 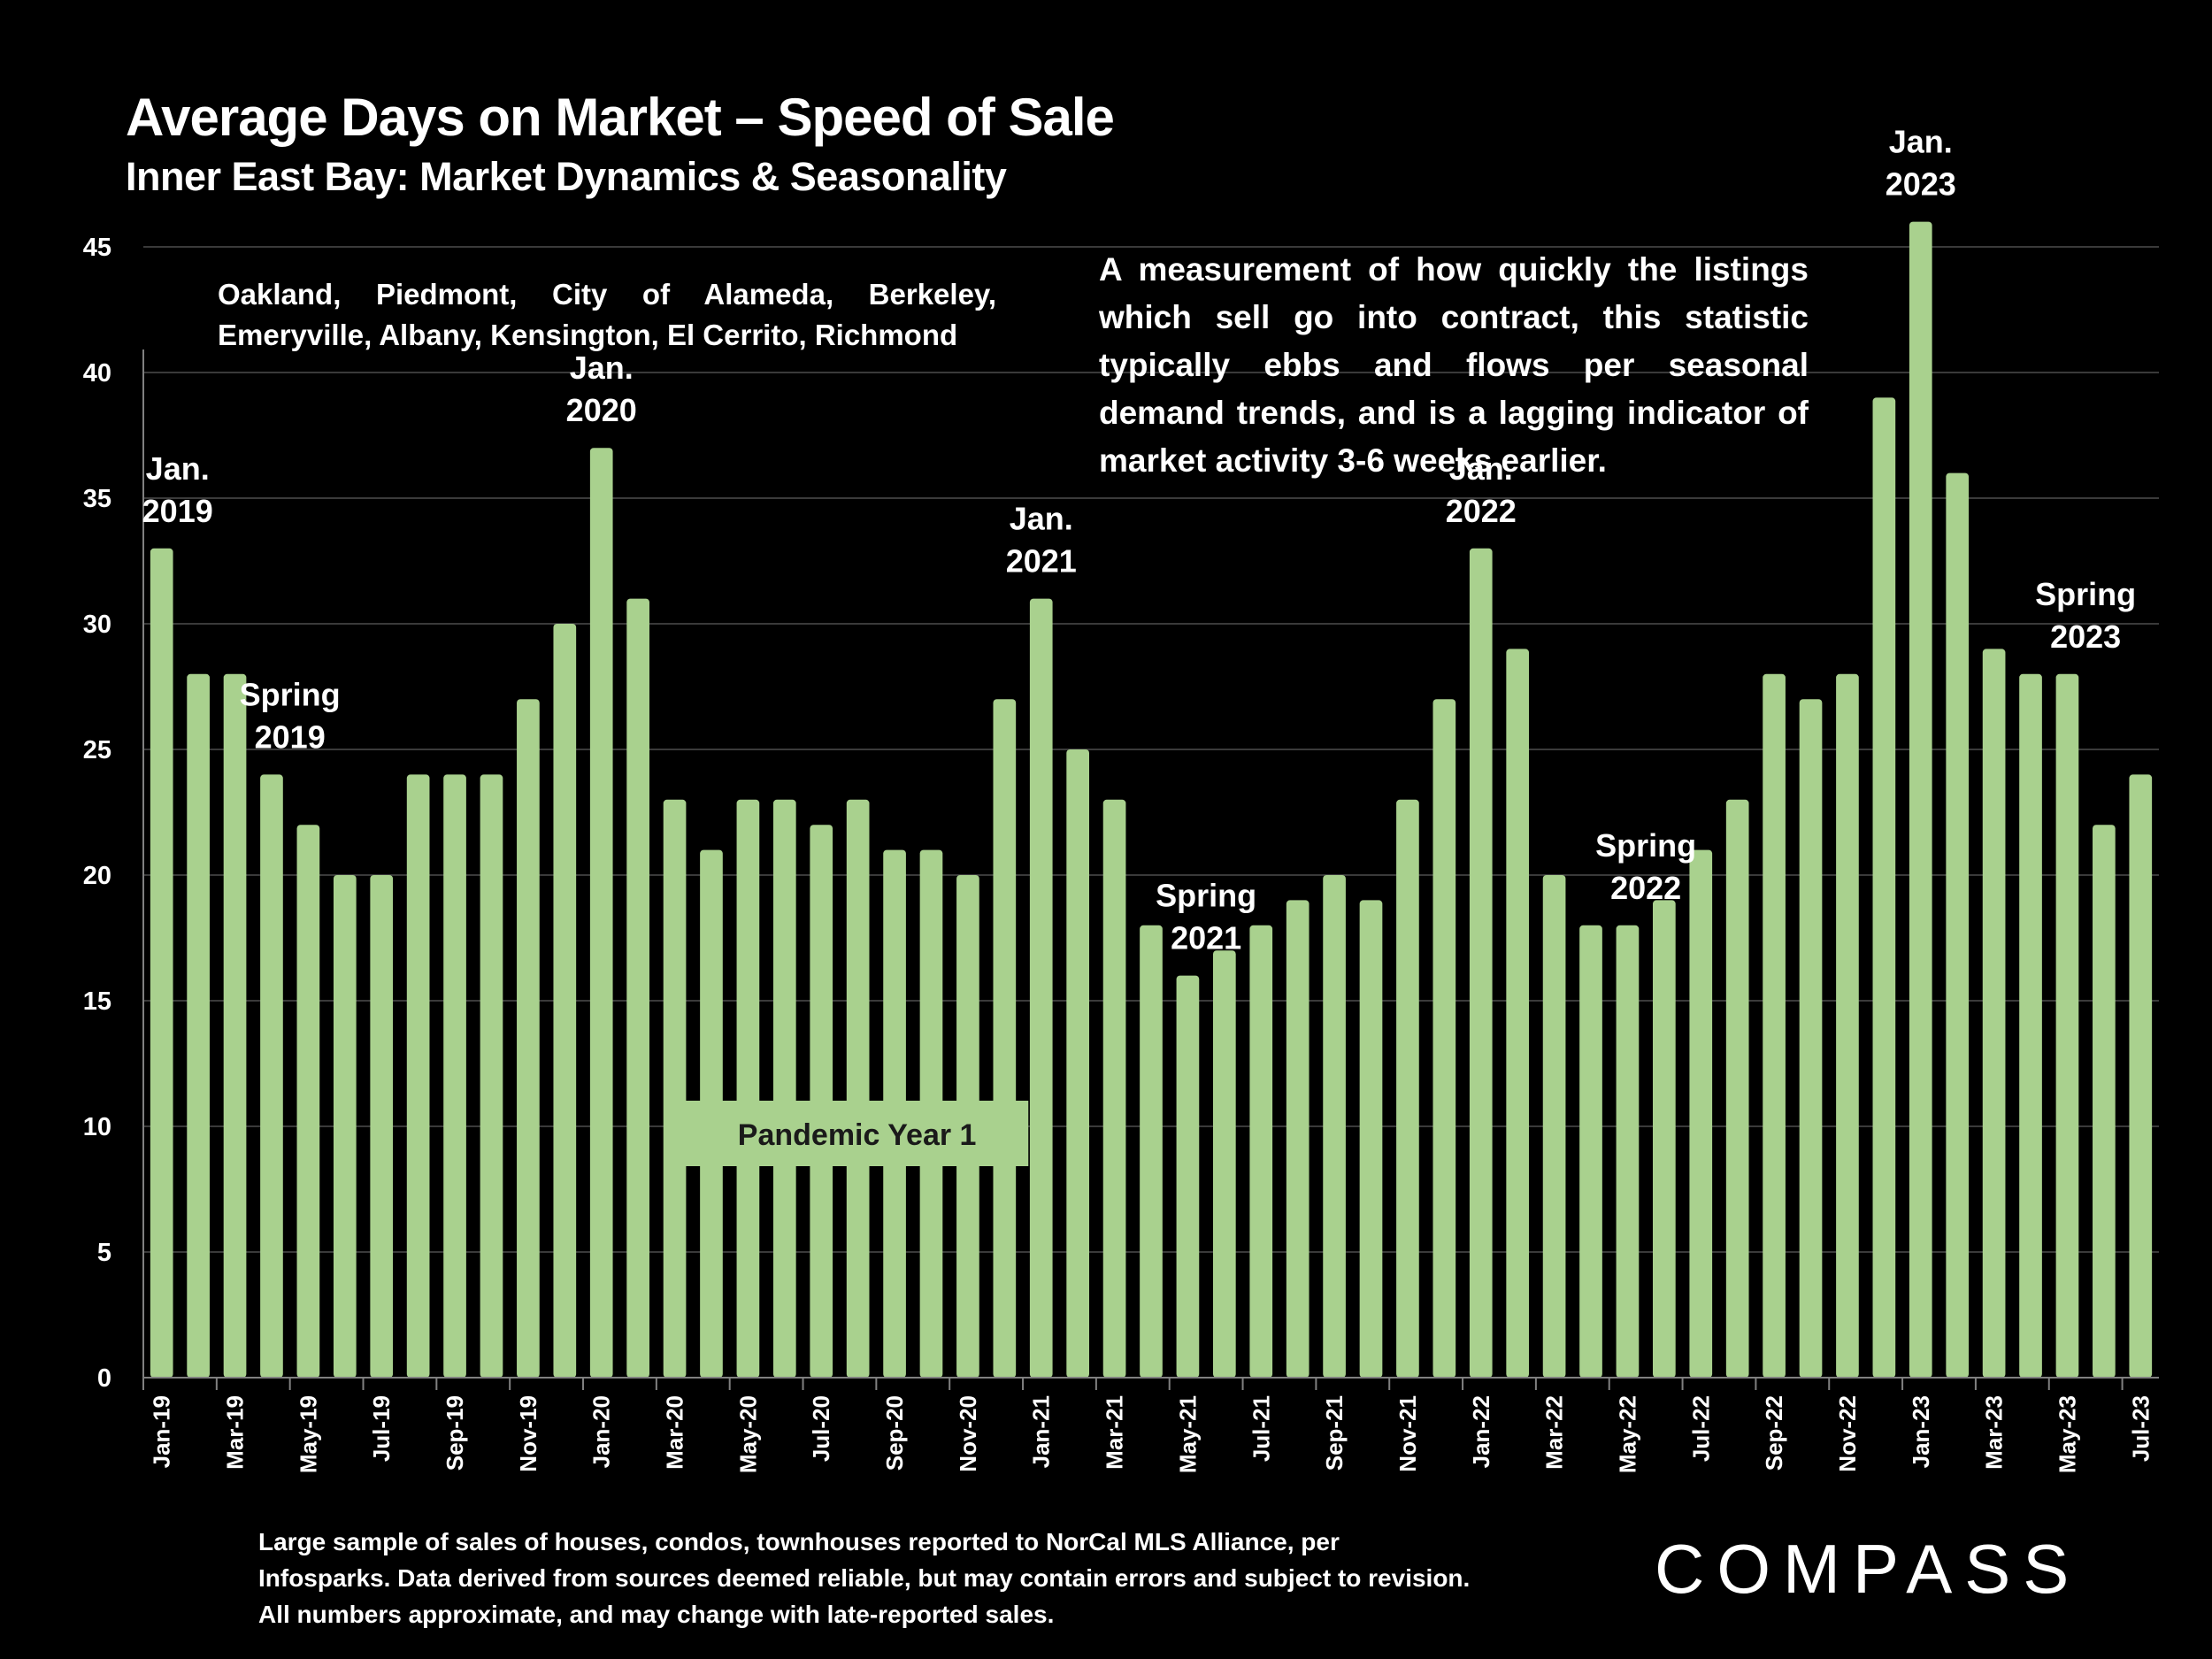 I want to click on x-tick-label: Jul-22, so click(x=1701, y=1428).